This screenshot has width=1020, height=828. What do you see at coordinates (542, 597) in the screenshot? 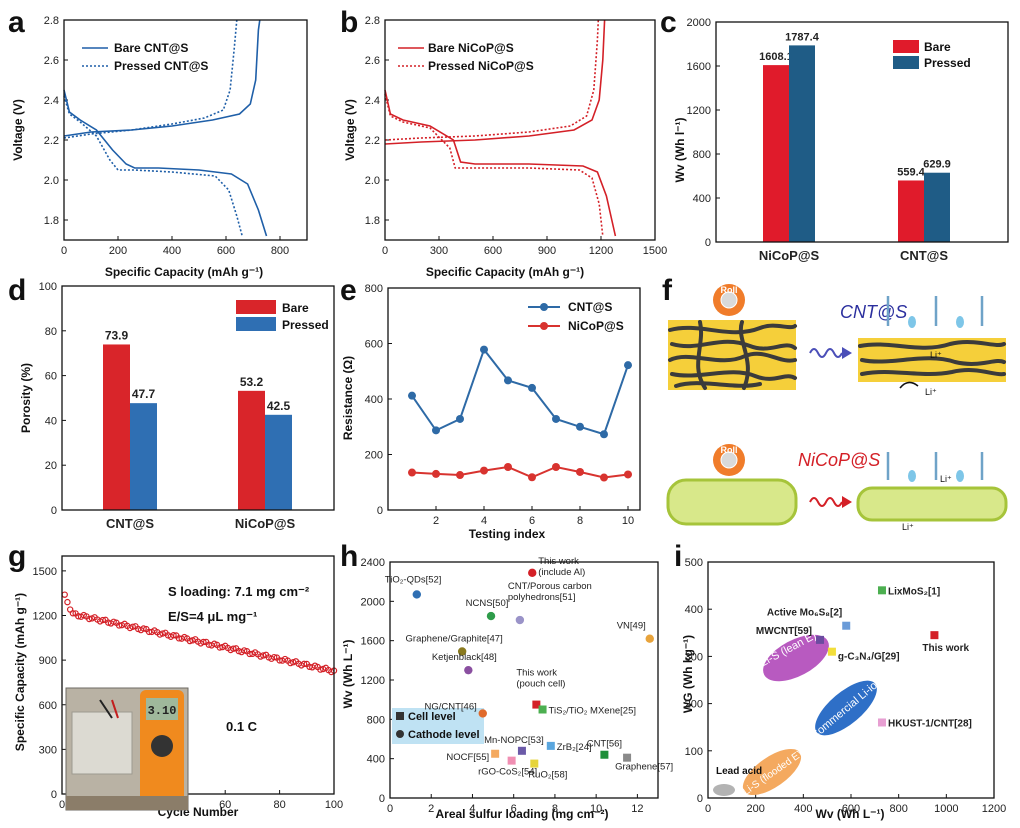
I see `scatter-label: polyhedrons[51]` at bounding box center [542, 597].